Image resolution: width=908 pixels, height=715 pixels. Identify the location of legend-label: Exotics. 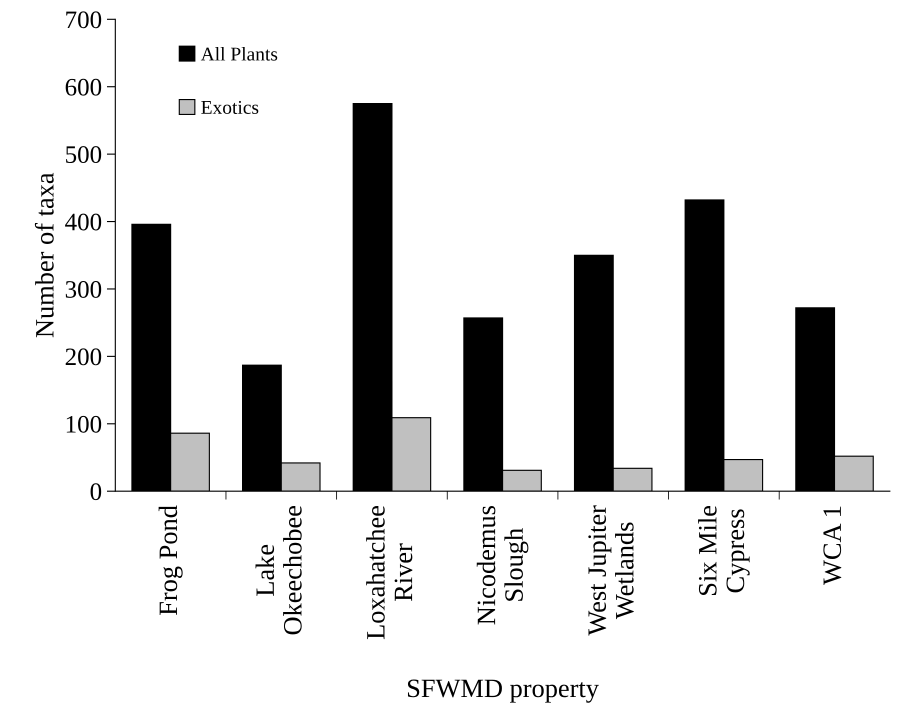
(229, 107).